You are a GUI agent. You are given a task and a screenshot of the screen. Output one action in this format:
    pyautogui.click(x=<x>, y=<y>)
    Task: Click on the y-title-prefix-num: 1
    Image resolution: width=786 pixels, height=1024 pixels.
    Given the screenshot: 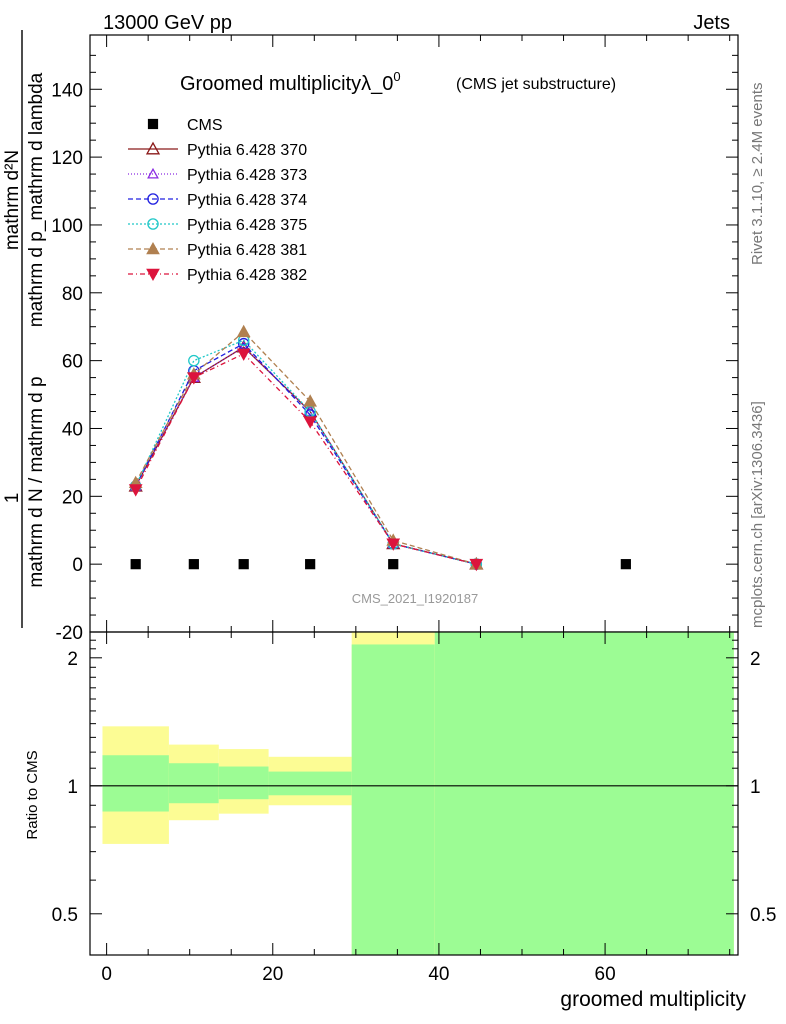 What is the action you would take?
    pyautogui.click(x=12, y=498)
    